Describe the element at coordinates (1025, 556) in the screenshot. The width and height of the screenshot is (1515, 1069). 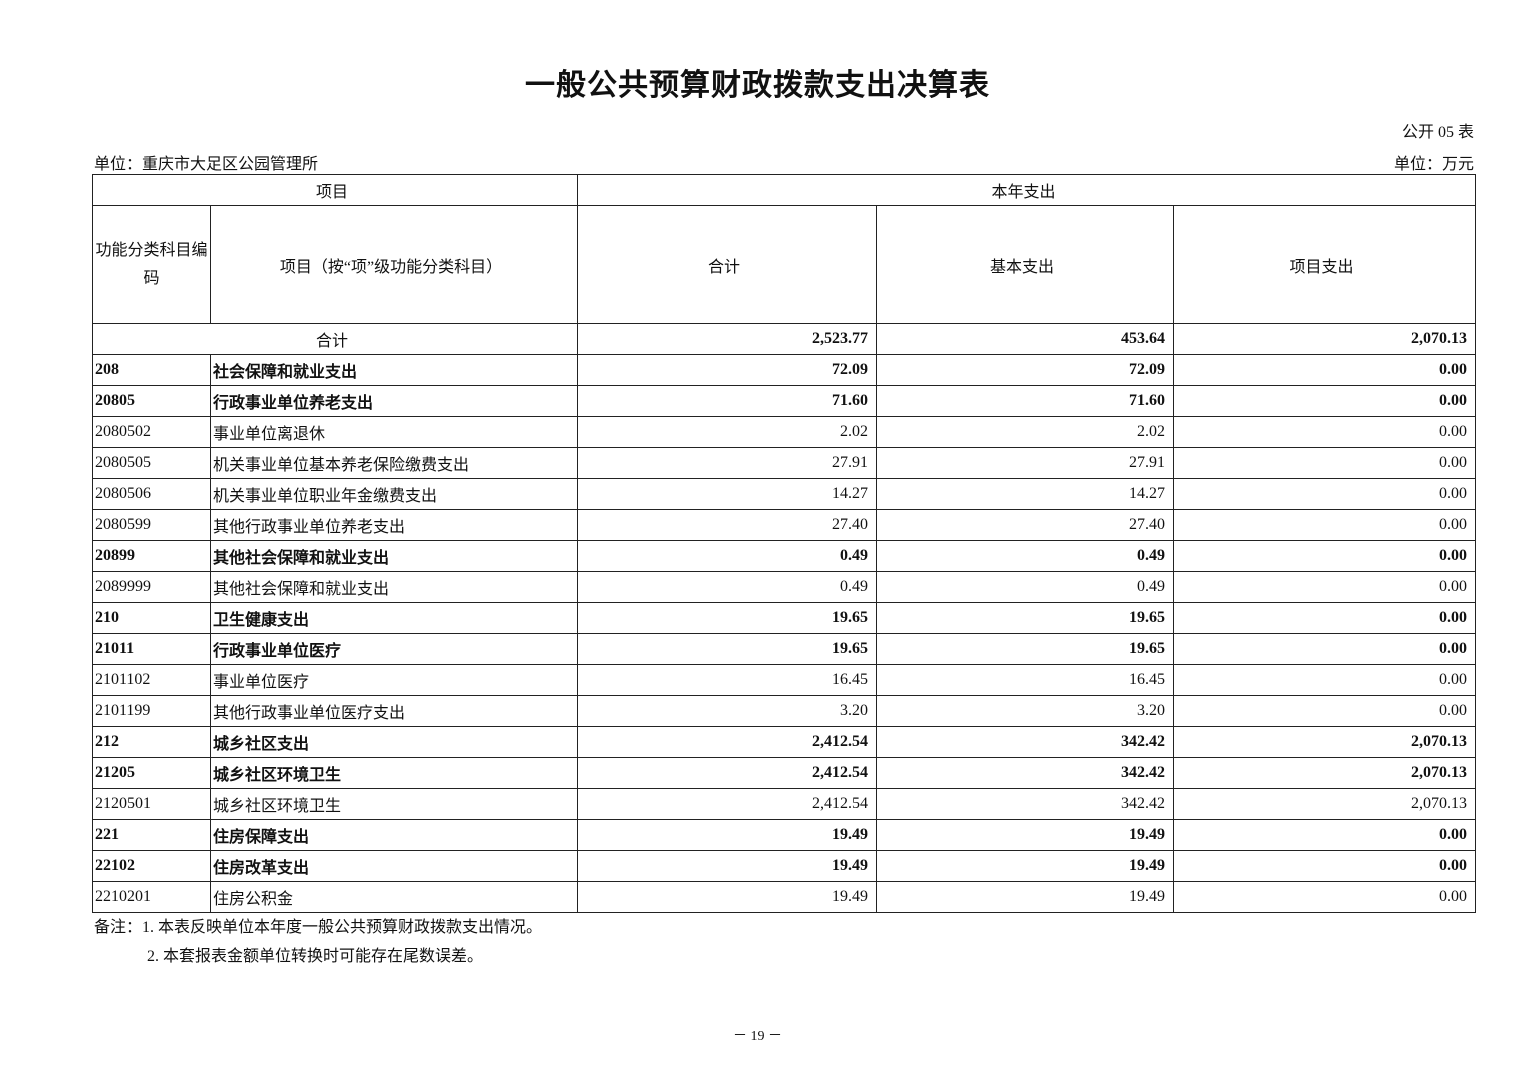
I see `cell-basic: 0.49` at that location.